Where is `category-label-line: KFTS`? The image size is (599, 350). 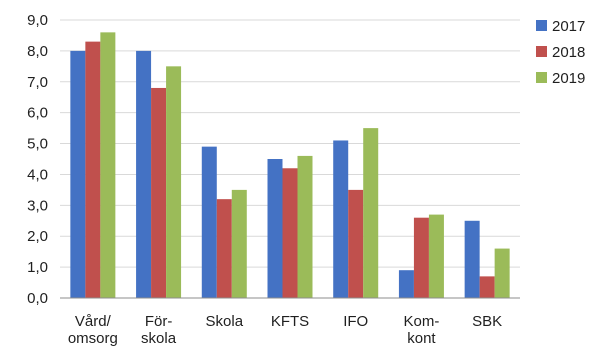 category-label-line: KFTS is located at coordinates (290, 321).